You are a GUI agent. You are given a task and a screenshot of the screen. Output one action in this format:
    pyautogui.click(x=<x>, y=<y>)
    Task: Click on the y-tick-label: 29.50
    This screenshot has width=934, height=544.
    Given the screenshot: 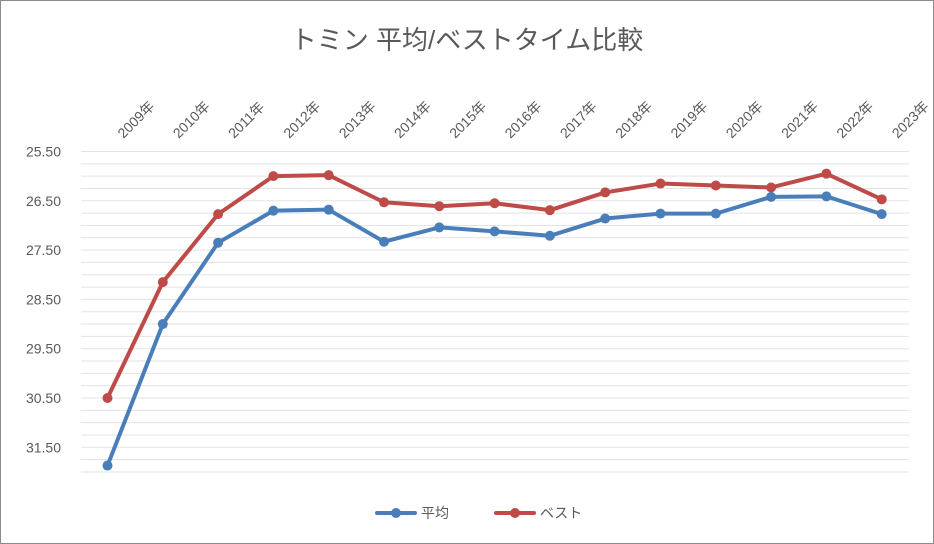 What is the action you would take?
    pyautogui.click(x=43, y=349)
    